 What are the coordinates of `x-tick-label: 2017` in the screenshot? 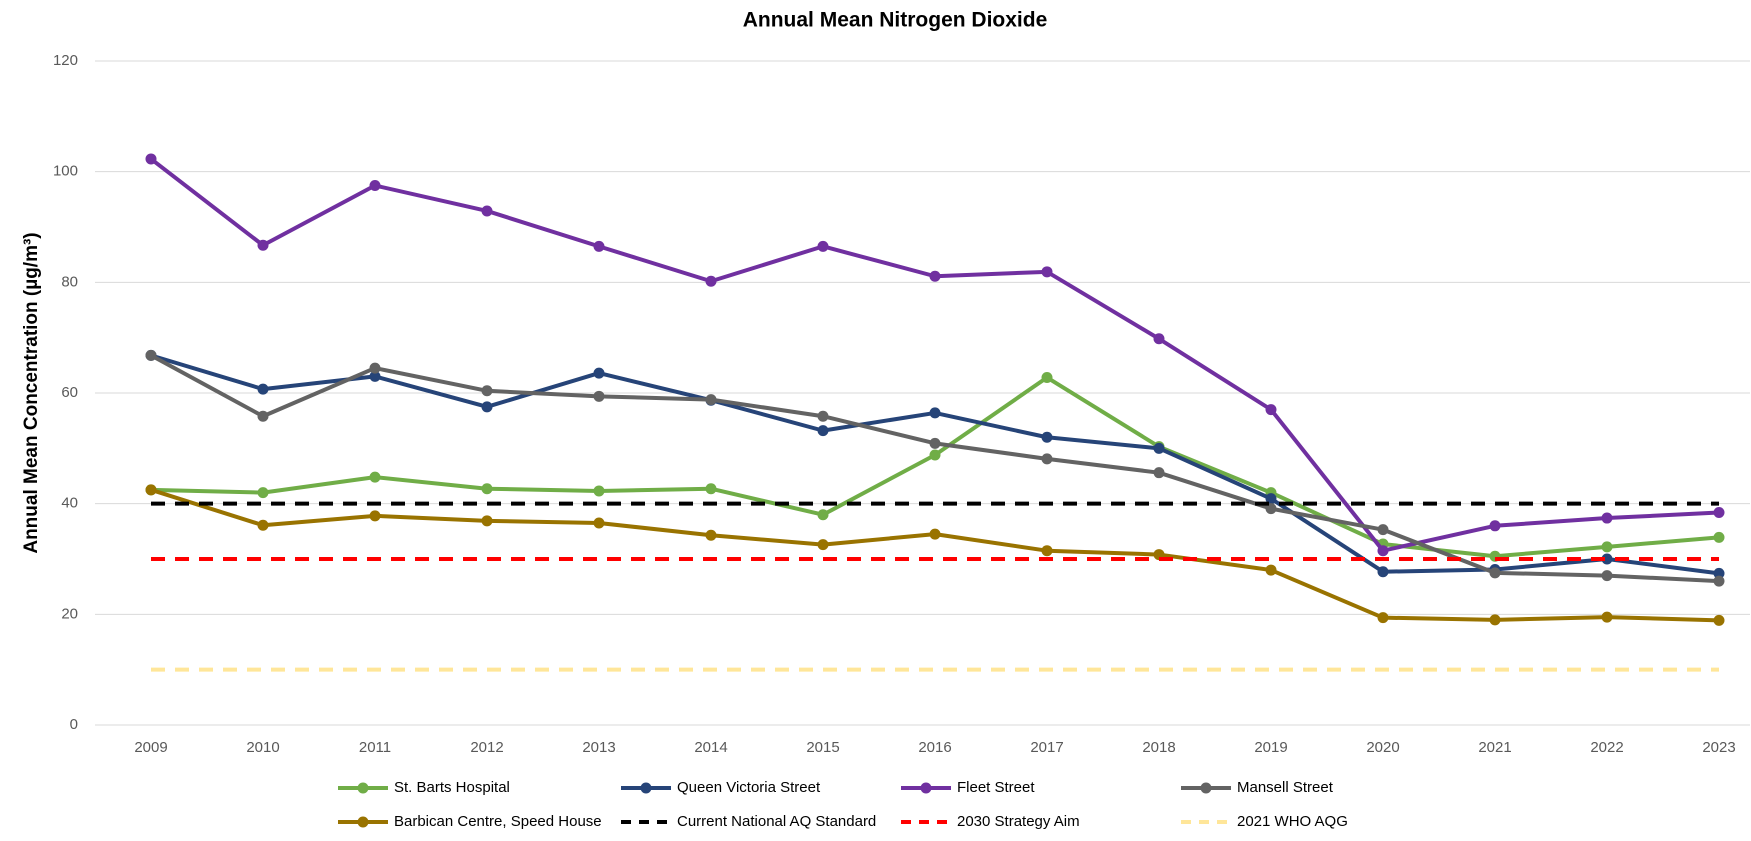 It's located at (1046, 747).